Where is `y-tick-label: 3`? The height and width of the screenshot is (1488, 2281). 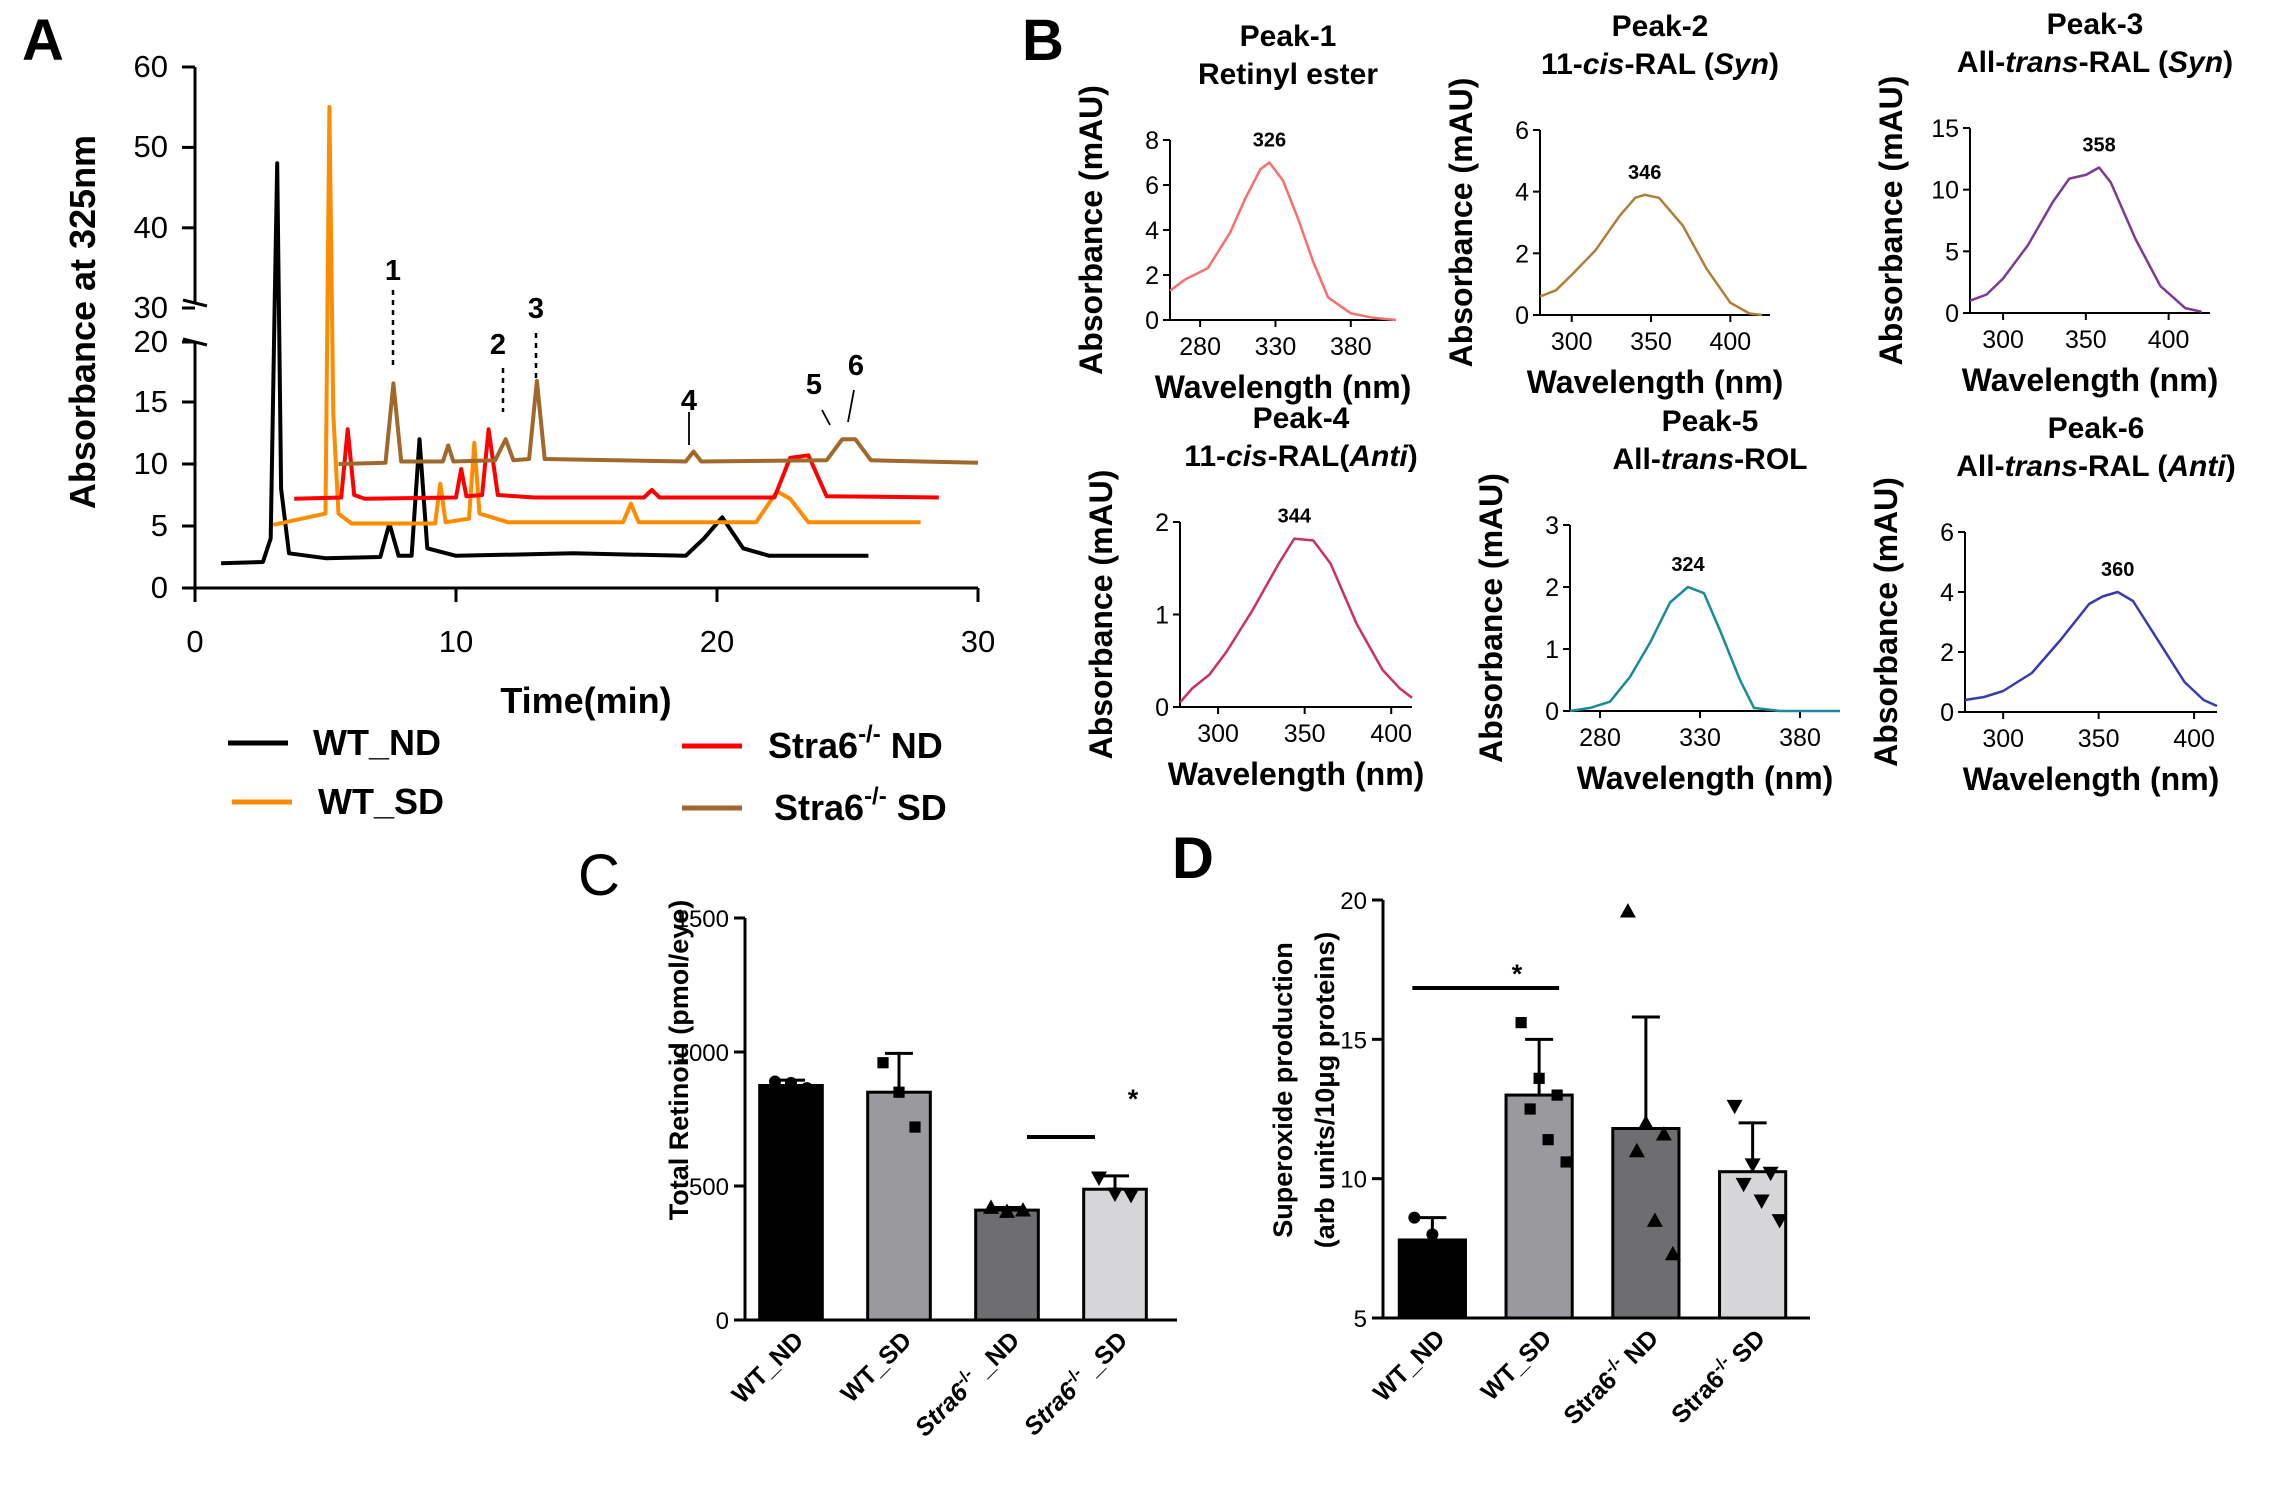 y-tick-label: 3 is located at coordinates (1552, 526).